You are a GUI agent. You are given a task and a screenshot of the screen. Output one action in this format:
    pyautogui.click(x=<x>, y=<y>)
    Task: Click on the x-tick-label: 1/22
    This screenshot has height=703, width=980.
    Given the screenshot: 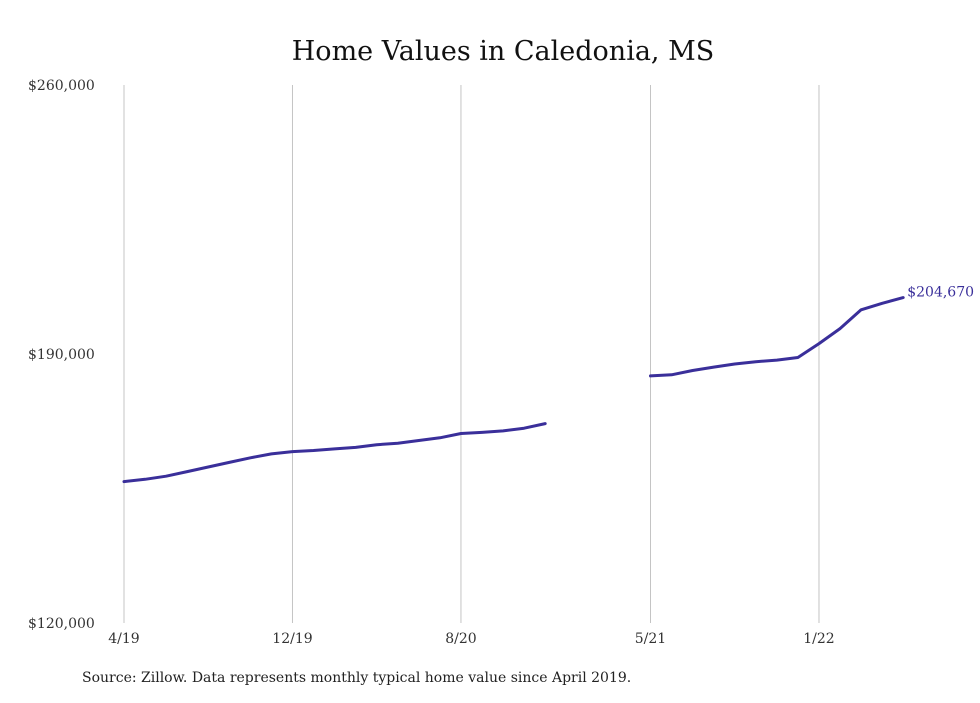 What is the action you would take?
    pyautogui.click(x=818, y=639)
    